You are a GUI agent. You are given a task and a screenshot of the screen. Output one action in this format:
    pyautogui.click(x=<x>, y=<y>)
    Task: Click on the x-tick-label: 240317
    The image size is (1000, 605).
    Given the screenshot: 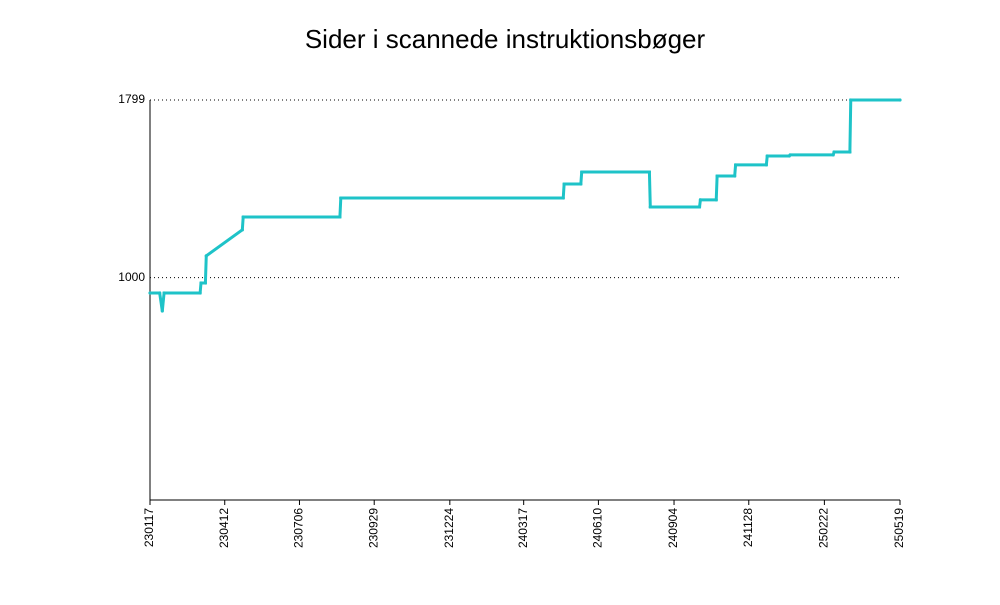 What is the action you would take?
    pyautogui.click(x=523, y=528)
    